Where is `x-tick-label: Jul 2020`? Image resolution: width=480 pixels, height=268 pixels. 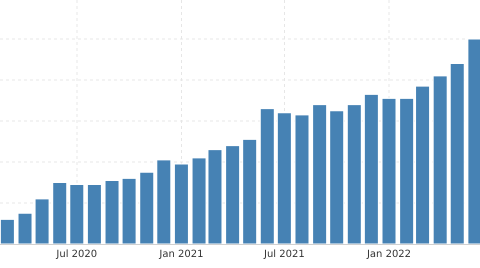 x-tick-label: Jul 2020 is located at coordinates (76, 254).